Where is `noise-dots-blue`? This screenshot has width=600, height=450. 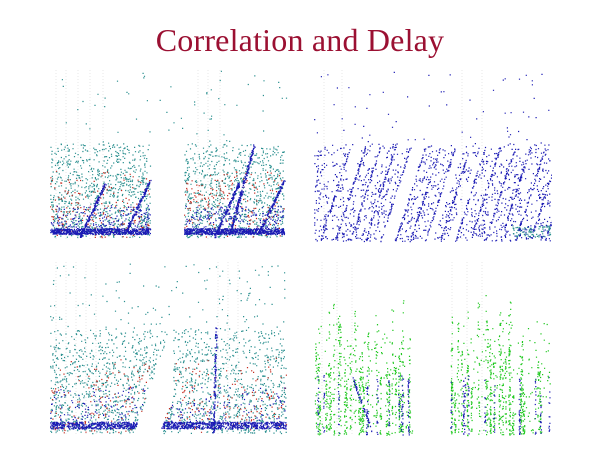 noise-dots-blue is located at coordinates (168, 406).